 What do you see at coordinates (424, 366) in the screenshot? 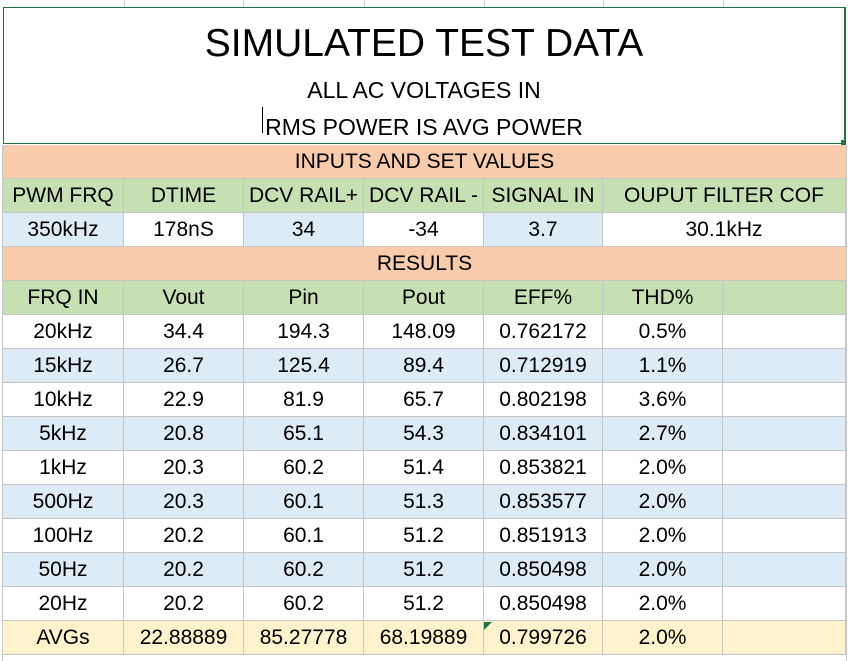
I see `data-cell: 89.4` at bounding box center [424, 366].